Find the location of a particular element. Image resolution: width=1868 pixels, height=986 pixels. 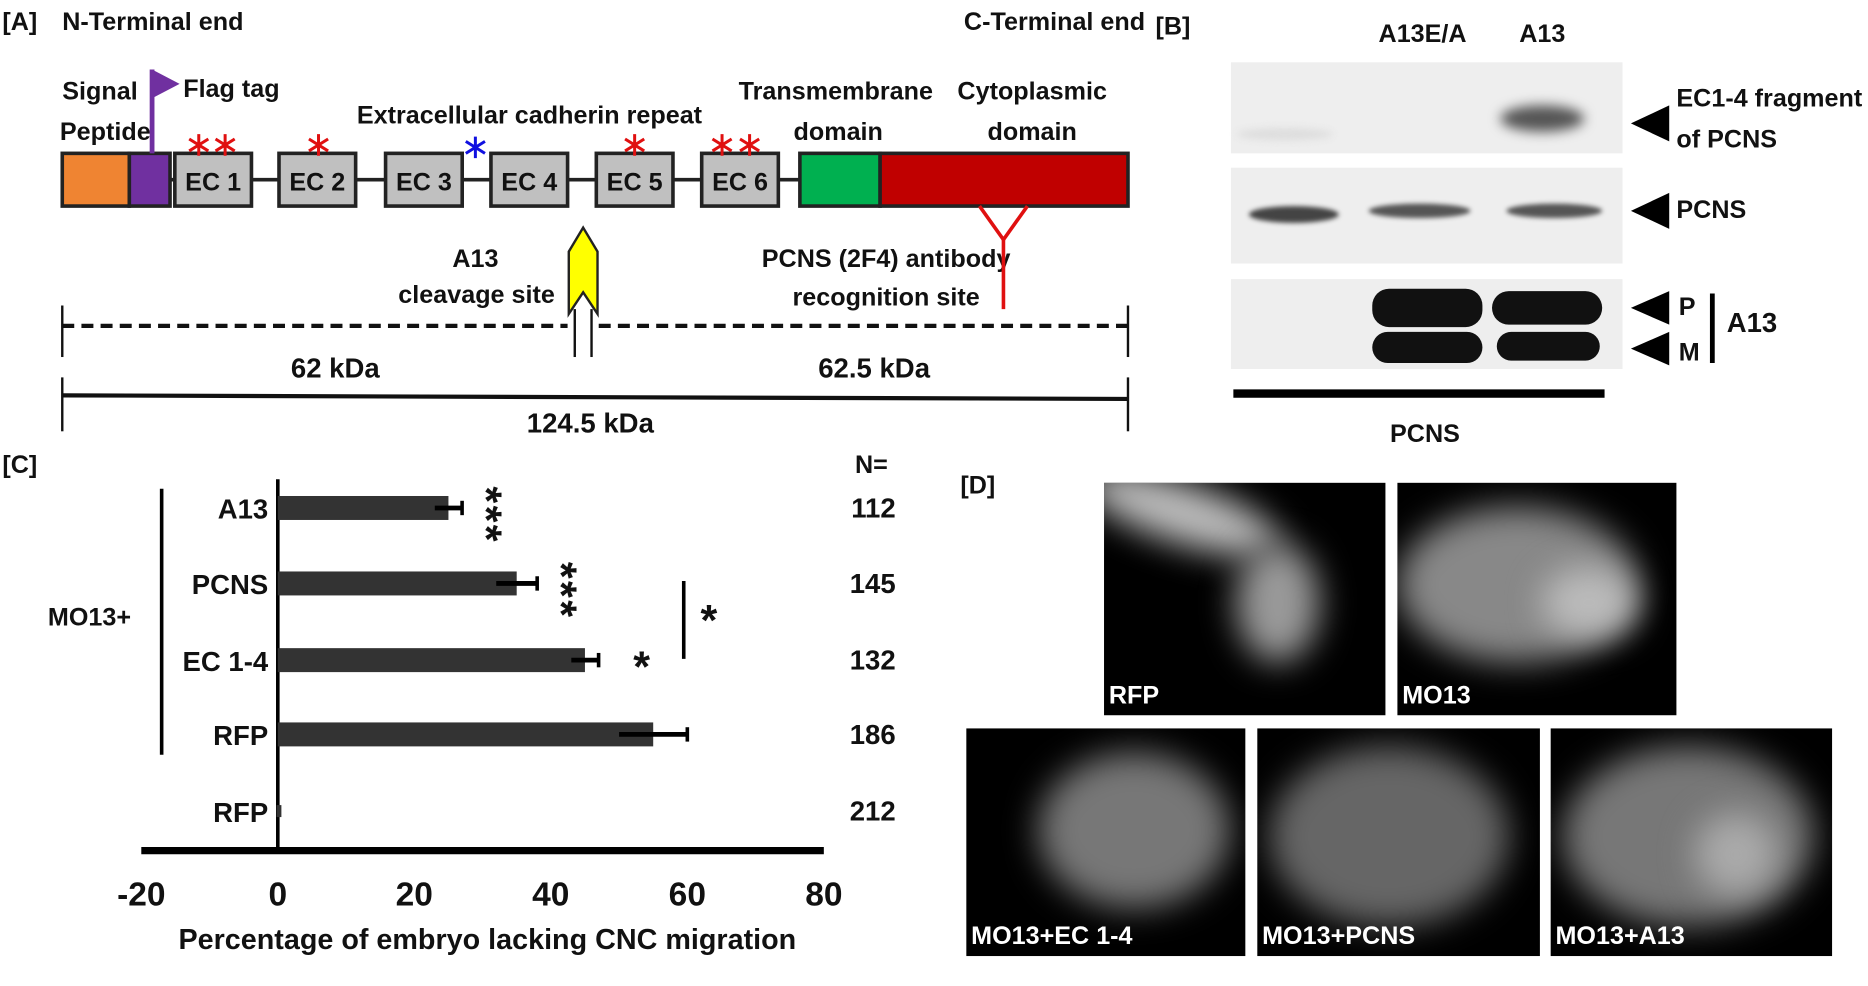

blue-star-icon is located at coordinates (475, 147).